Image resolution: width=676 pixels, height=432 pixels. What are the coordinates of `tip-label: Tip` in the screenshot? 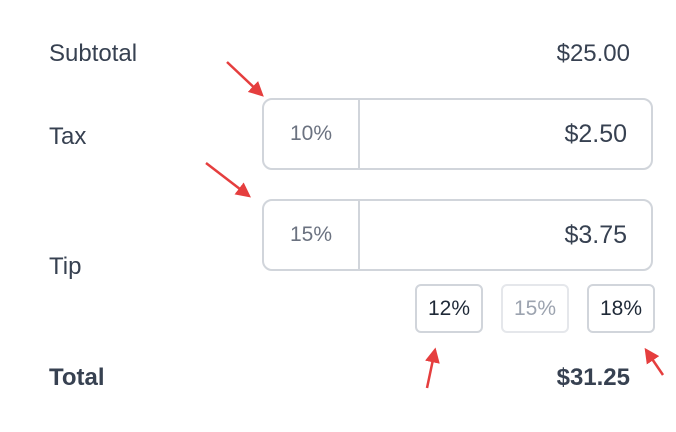 It's located at (65, 266).